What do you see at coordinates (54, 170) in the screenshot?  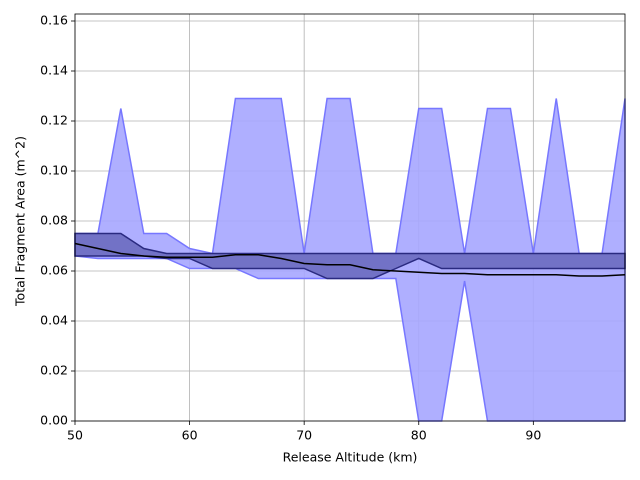 I see `y-tick-label: 0.10` at bounding box center [54, 170].